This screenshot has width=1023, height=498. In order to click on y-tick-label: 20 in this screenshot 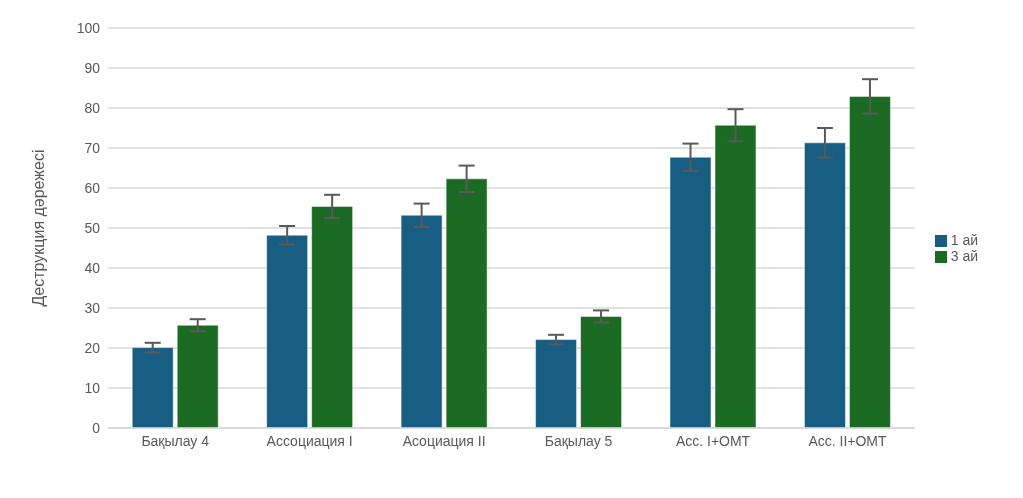, I will do `click(92, 347)`.